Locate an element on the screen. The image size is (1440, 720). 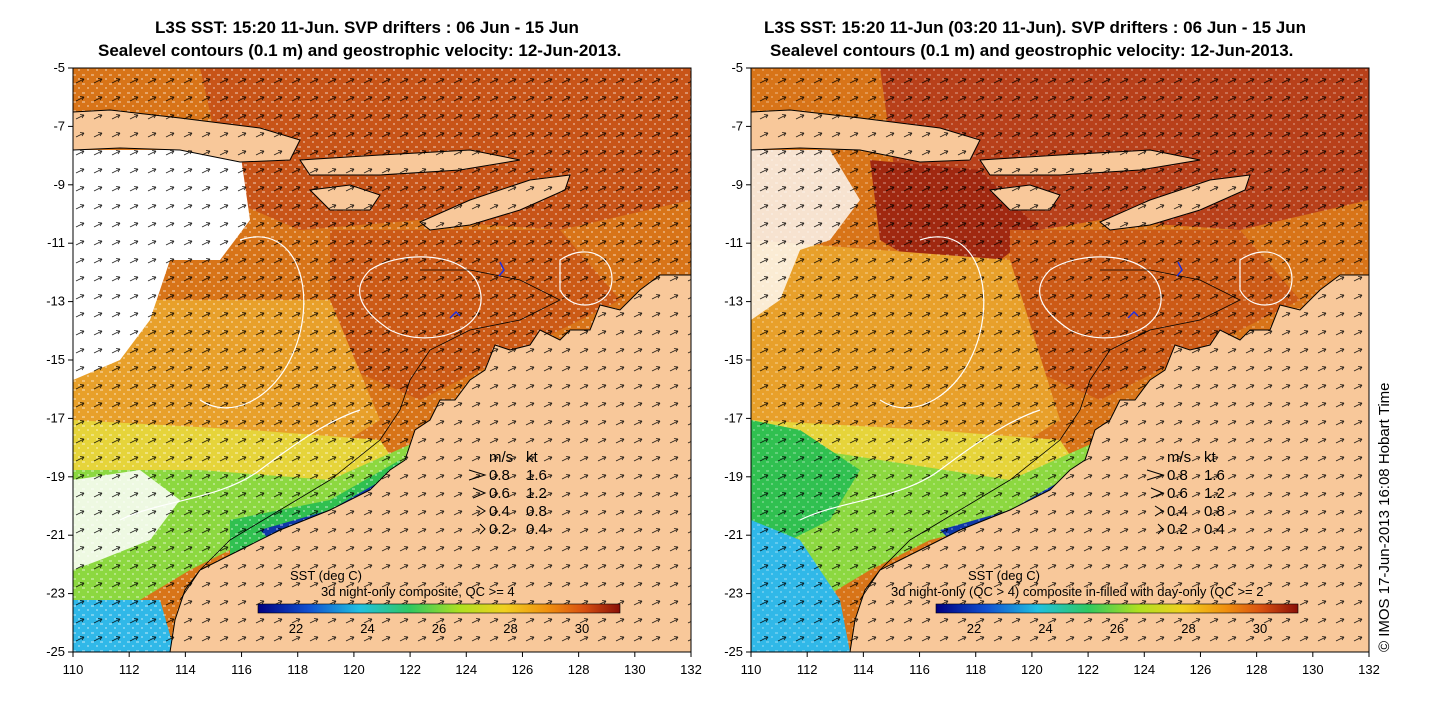
left-legend-ms-value: 0.6 is located at coordinates (499, 493).